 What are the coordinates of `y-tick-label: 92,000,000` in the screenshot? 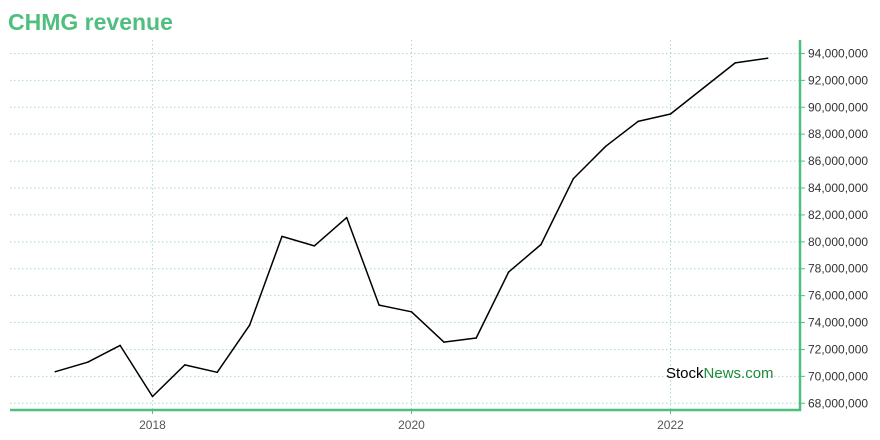 It's located at (838, 80).